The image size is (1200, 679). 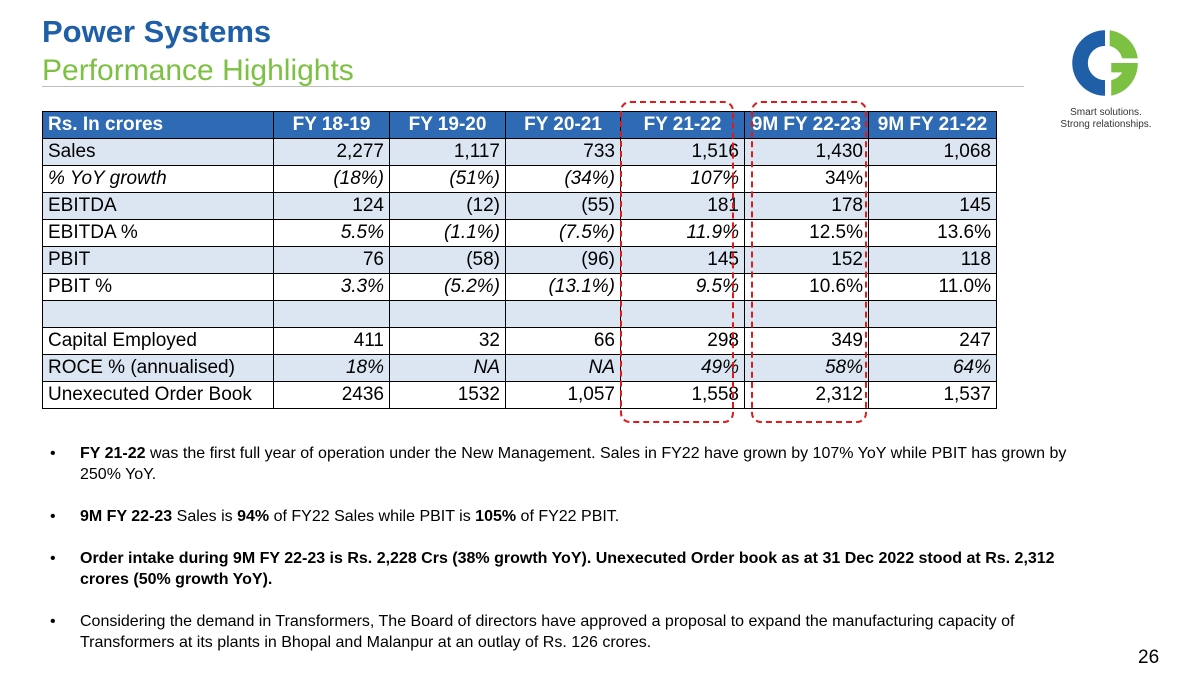 I want to click on table-row: PBIT 76 (58) (96) 145 152 118, so click(x=519, y=260).